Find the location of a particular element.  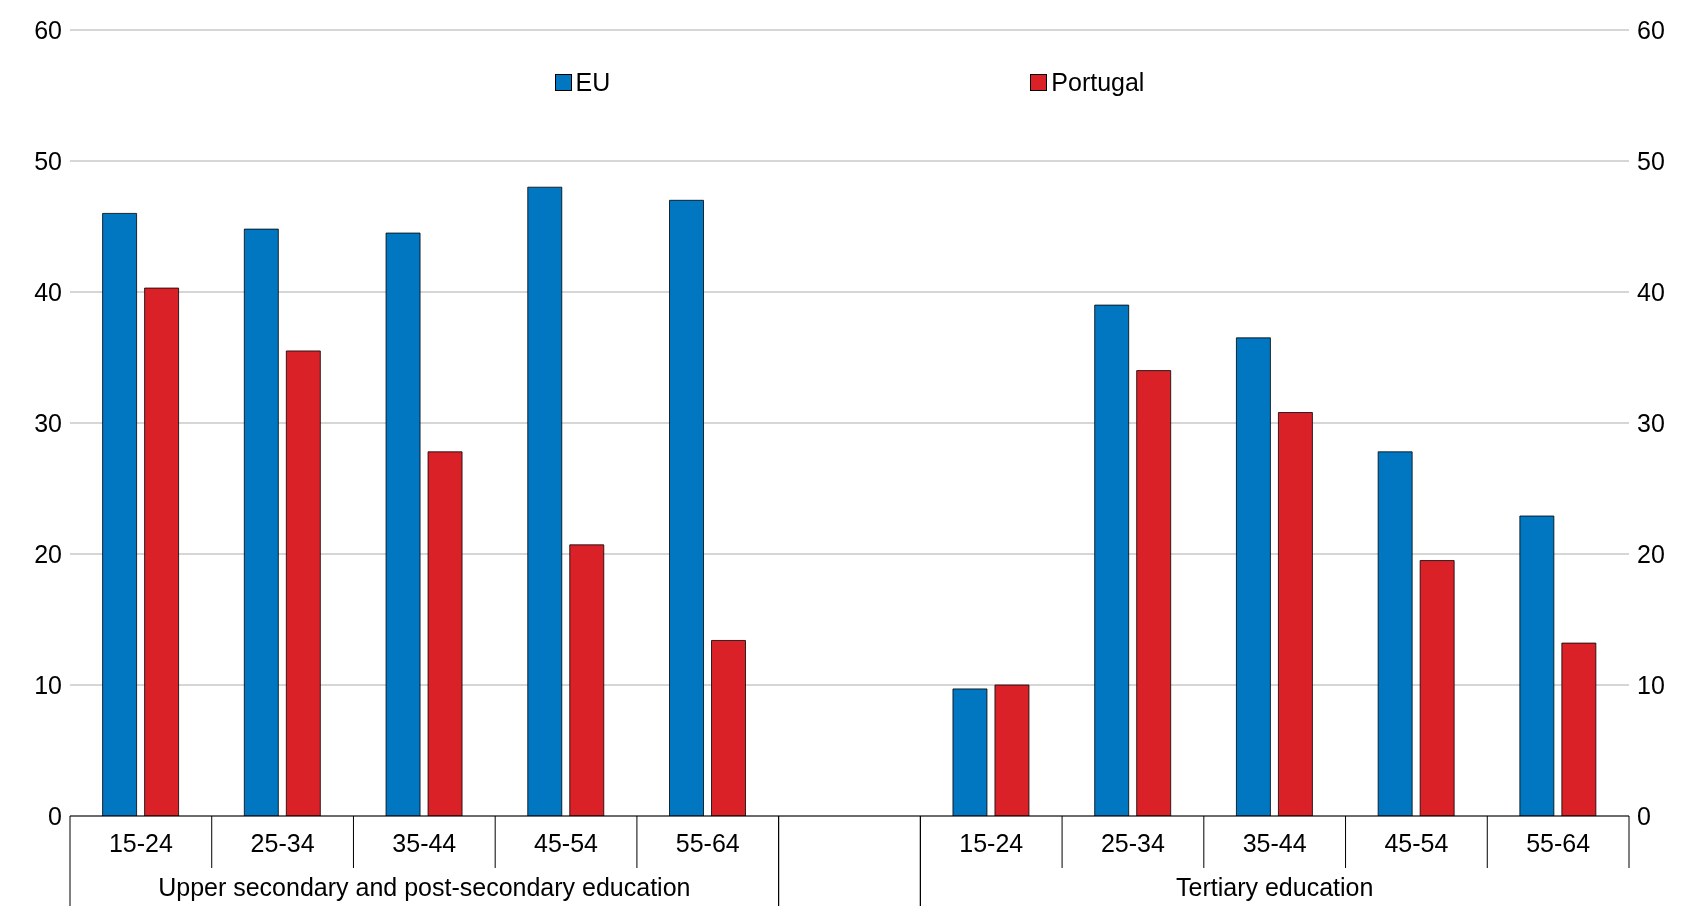

y2-tick-label: 60 is located at coordinates (1651, 29).